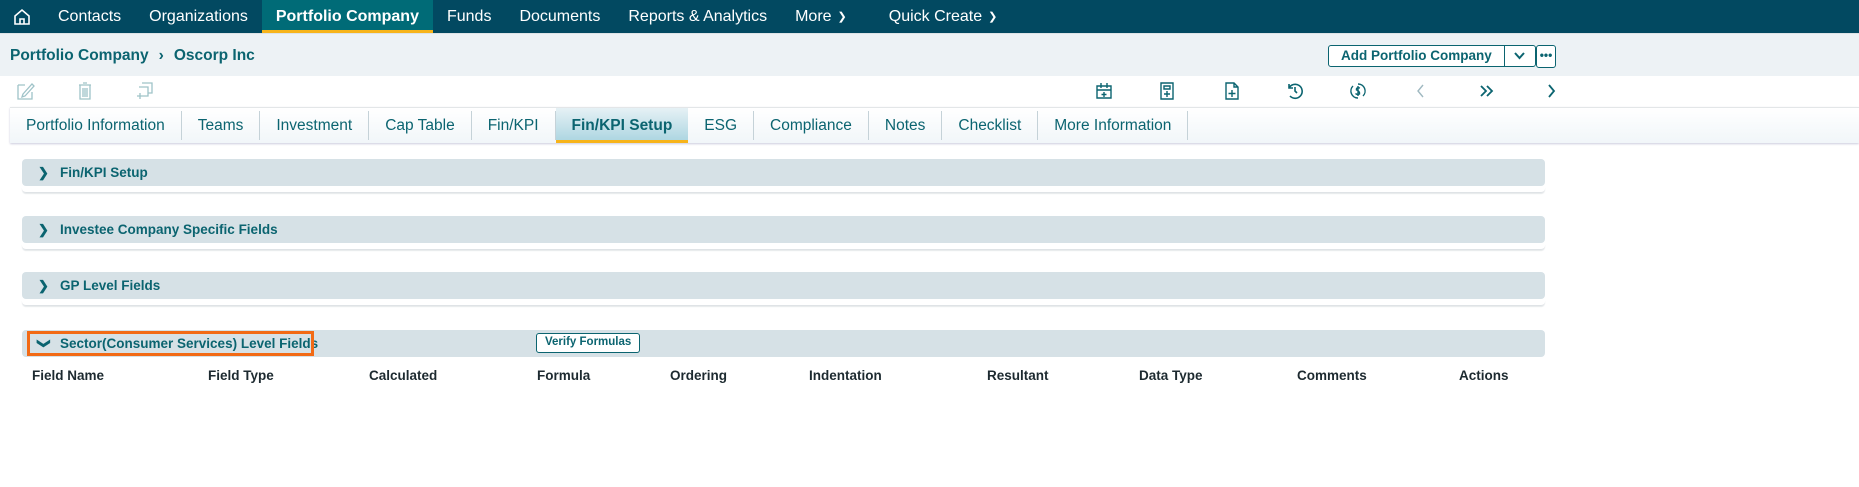 Image resolution: width=1859 pixels, height=487 pixels. I want to click on column-header-ordering: Ordering, so click(699, 375).